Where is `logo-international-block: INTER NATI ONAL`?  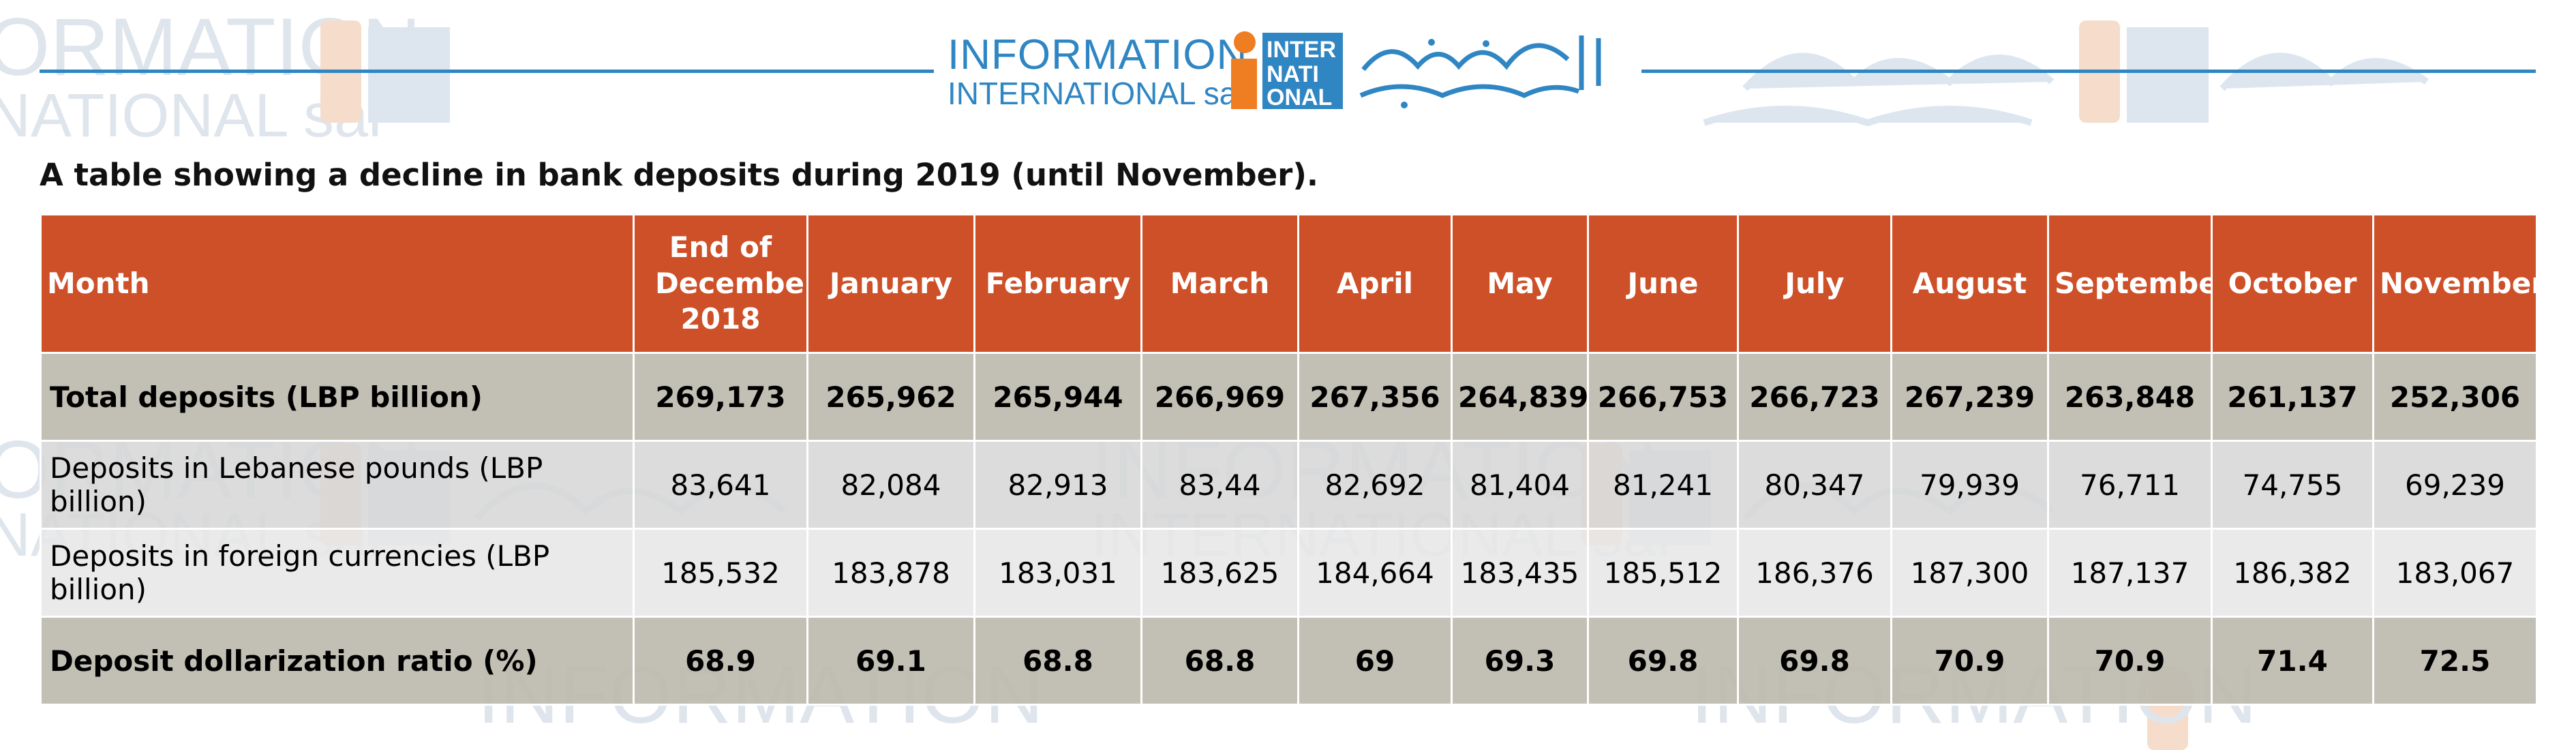
logo-international-block: INTER NATI ONAL is located at coordinates (1302, 71).